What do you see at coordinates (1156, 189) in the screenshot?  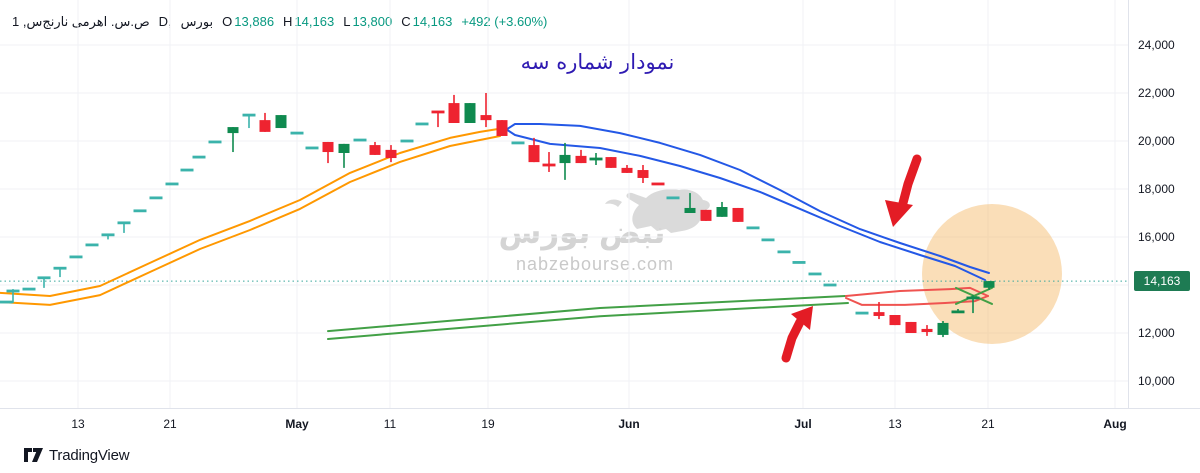 I see `price-axis-label: 18,000` at bounding box center [1156, 189].